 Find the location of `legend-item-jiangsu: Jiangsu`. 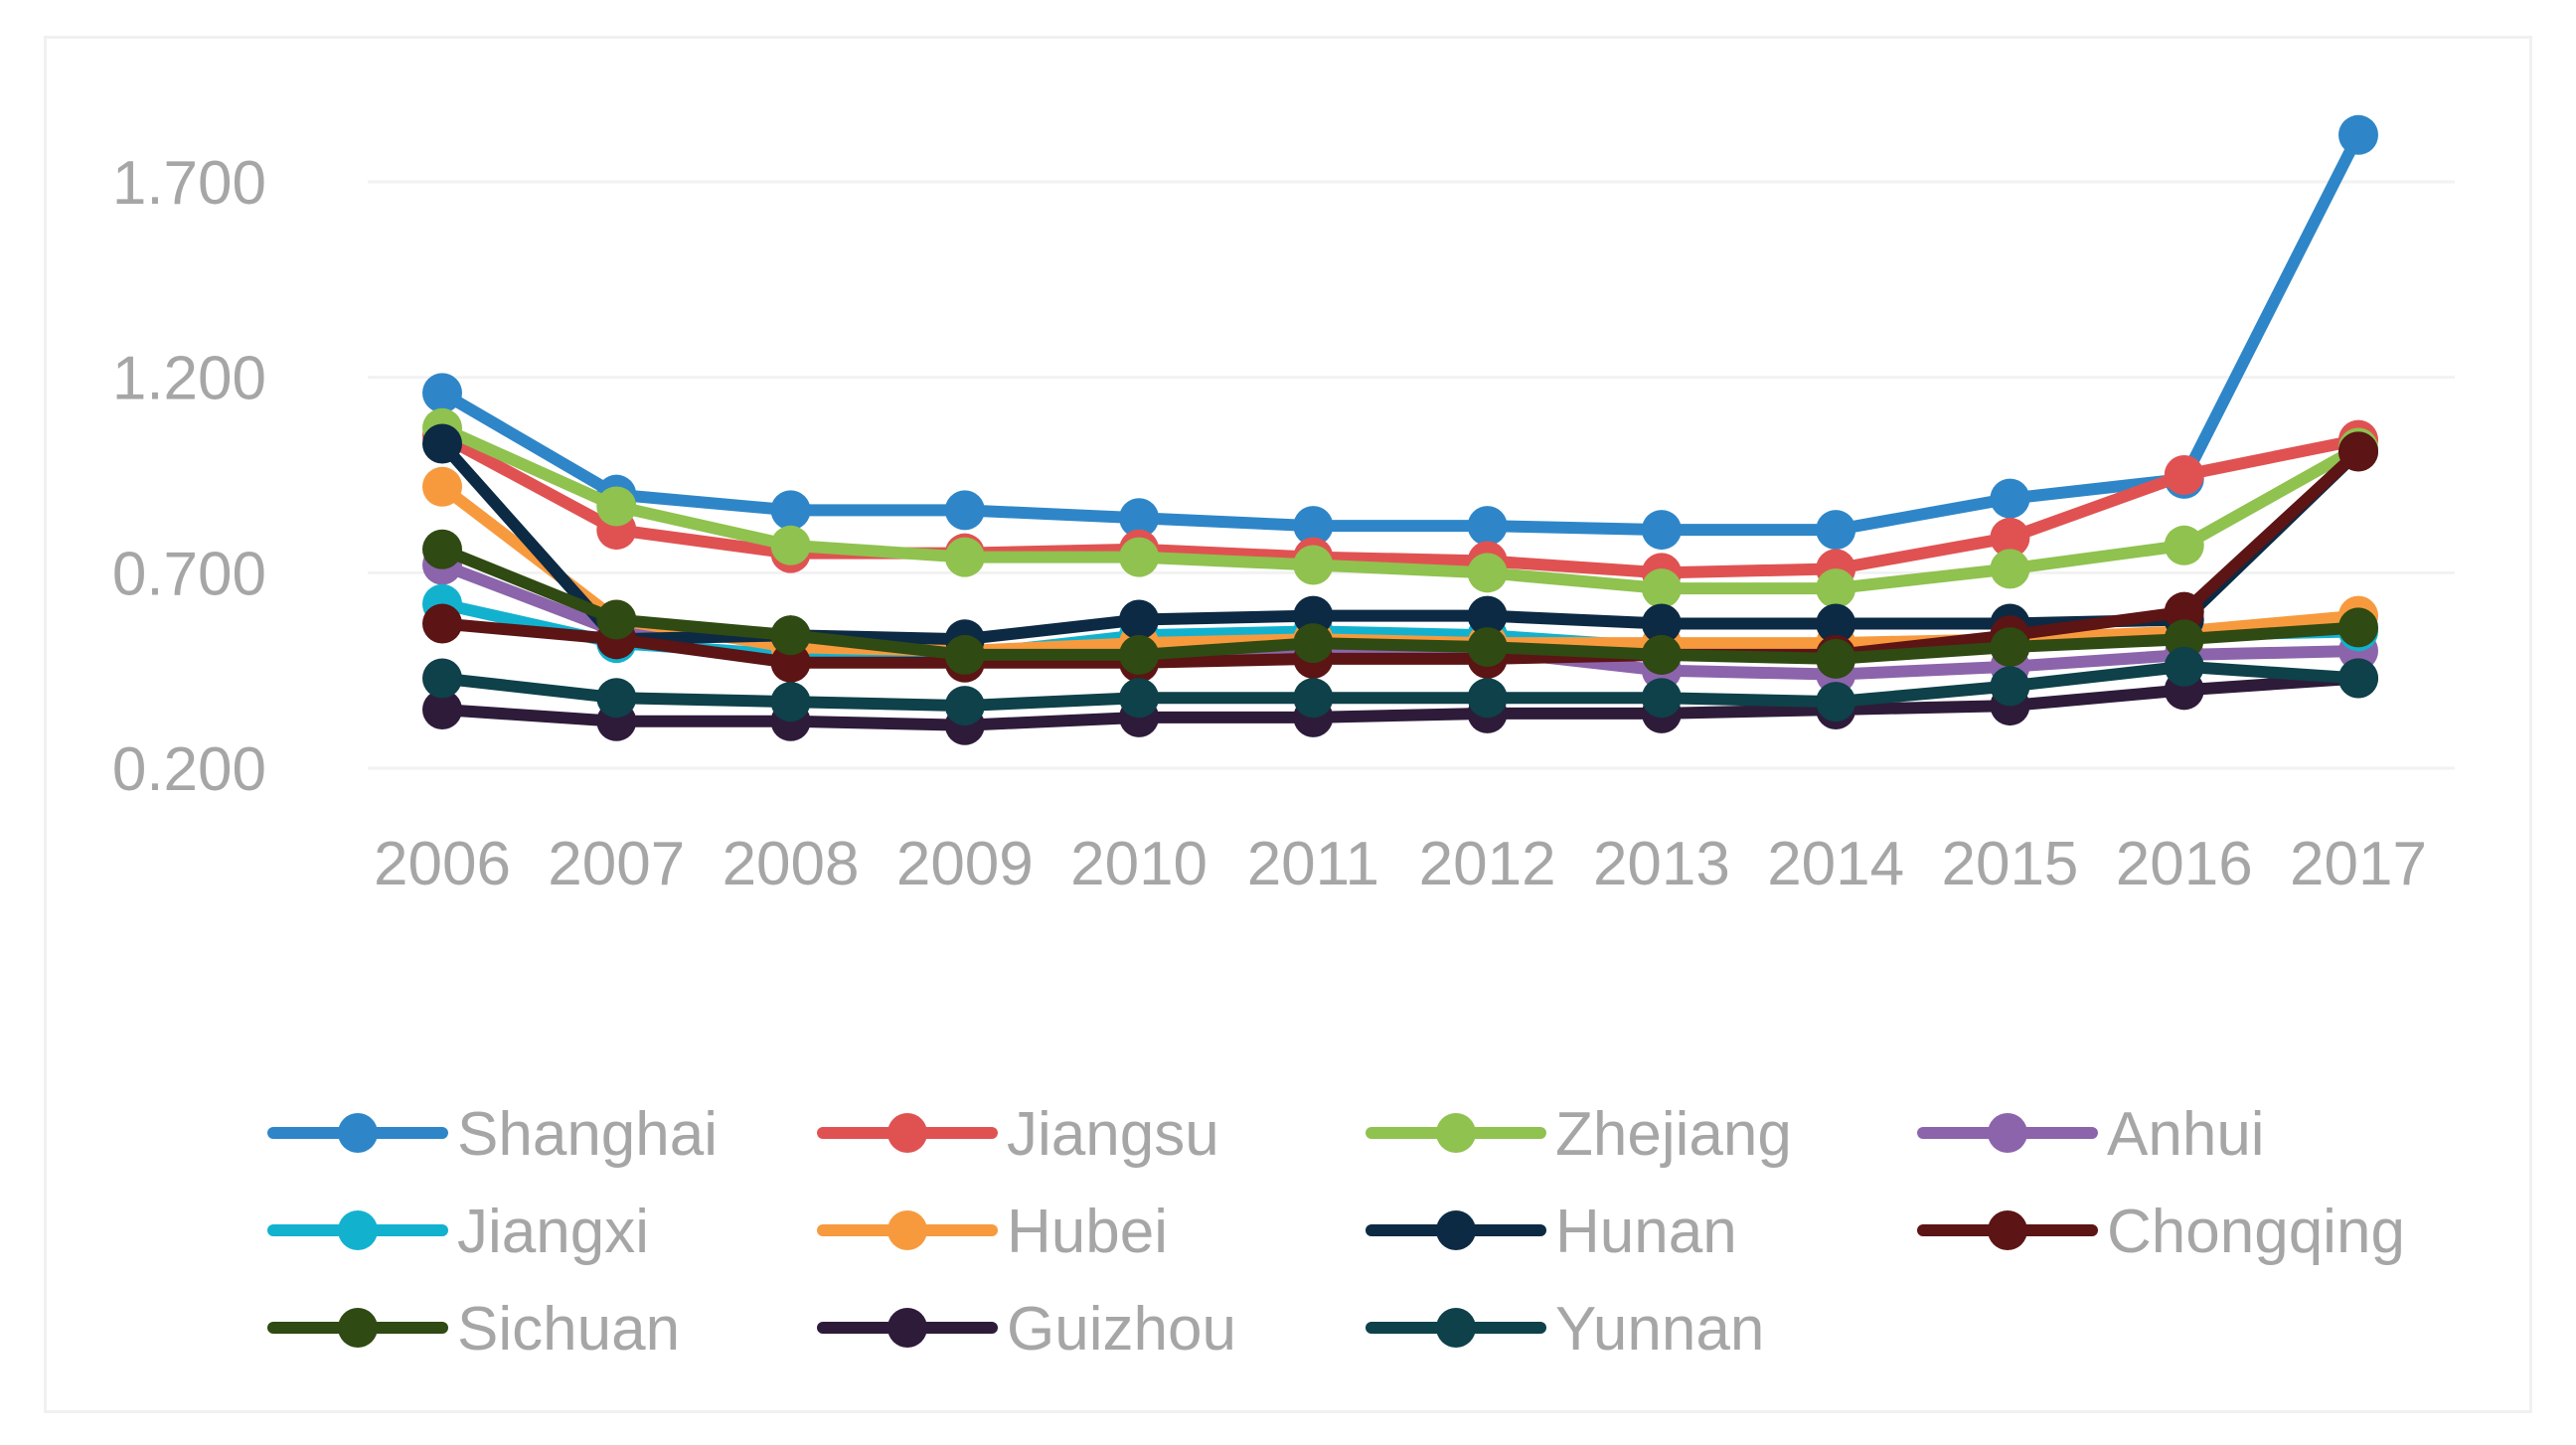

legend-item-jiangsu: Jiangsu is located at coordinates (1018, 1134).